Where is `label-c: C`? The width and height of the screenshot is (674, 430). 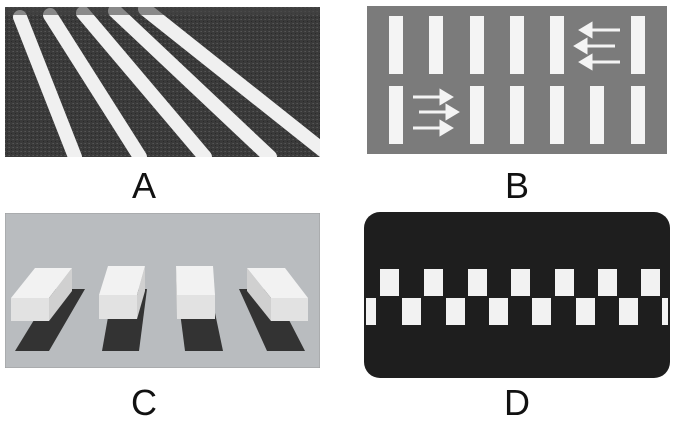
label-c: C is located at coordinates (144, 402).